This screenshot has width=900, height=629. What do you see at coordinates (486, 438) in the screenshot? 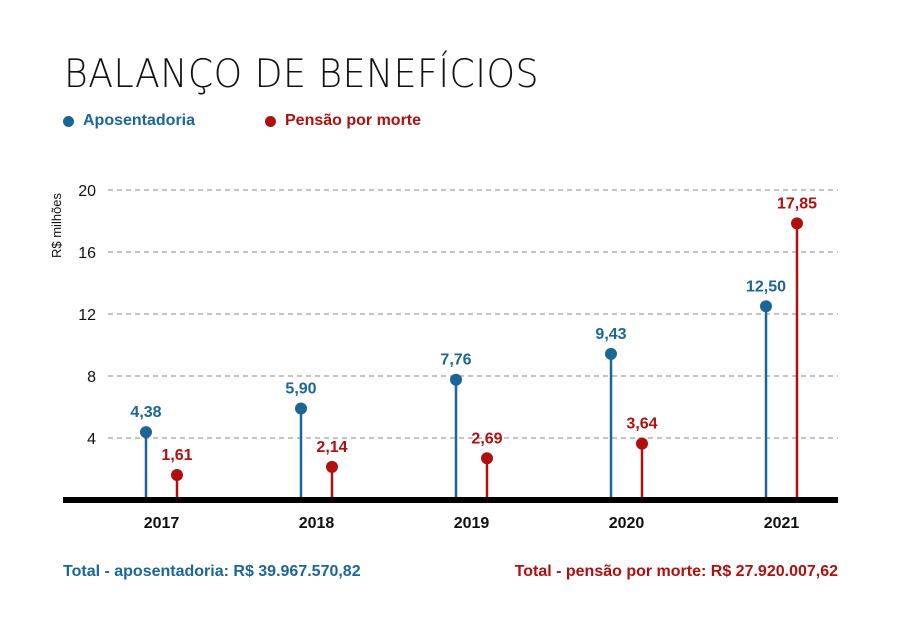
I see `data-label: 2,69` at bounding box center [486, 438].